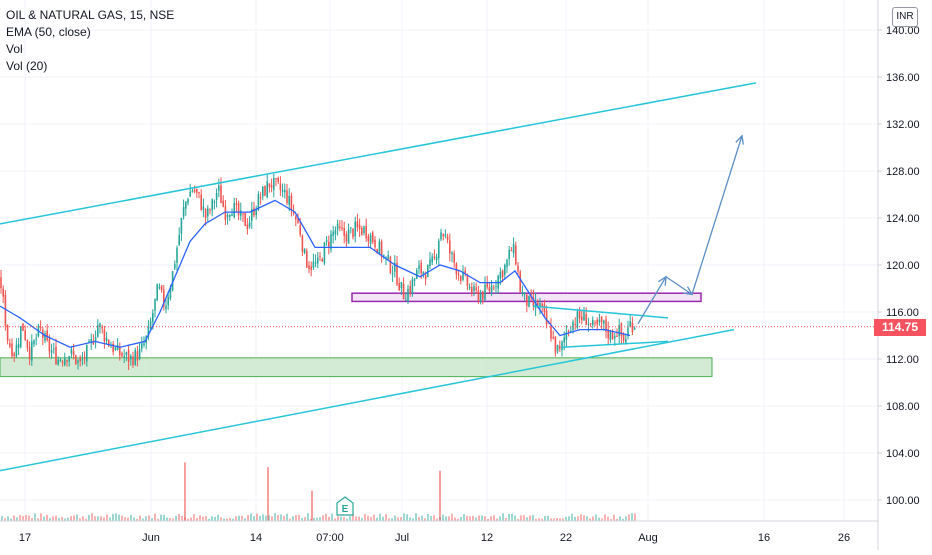 This screenshot has height=555, width=932. I want to click on vol-ma-indicator-label: Vol (20), so click(27, 66).